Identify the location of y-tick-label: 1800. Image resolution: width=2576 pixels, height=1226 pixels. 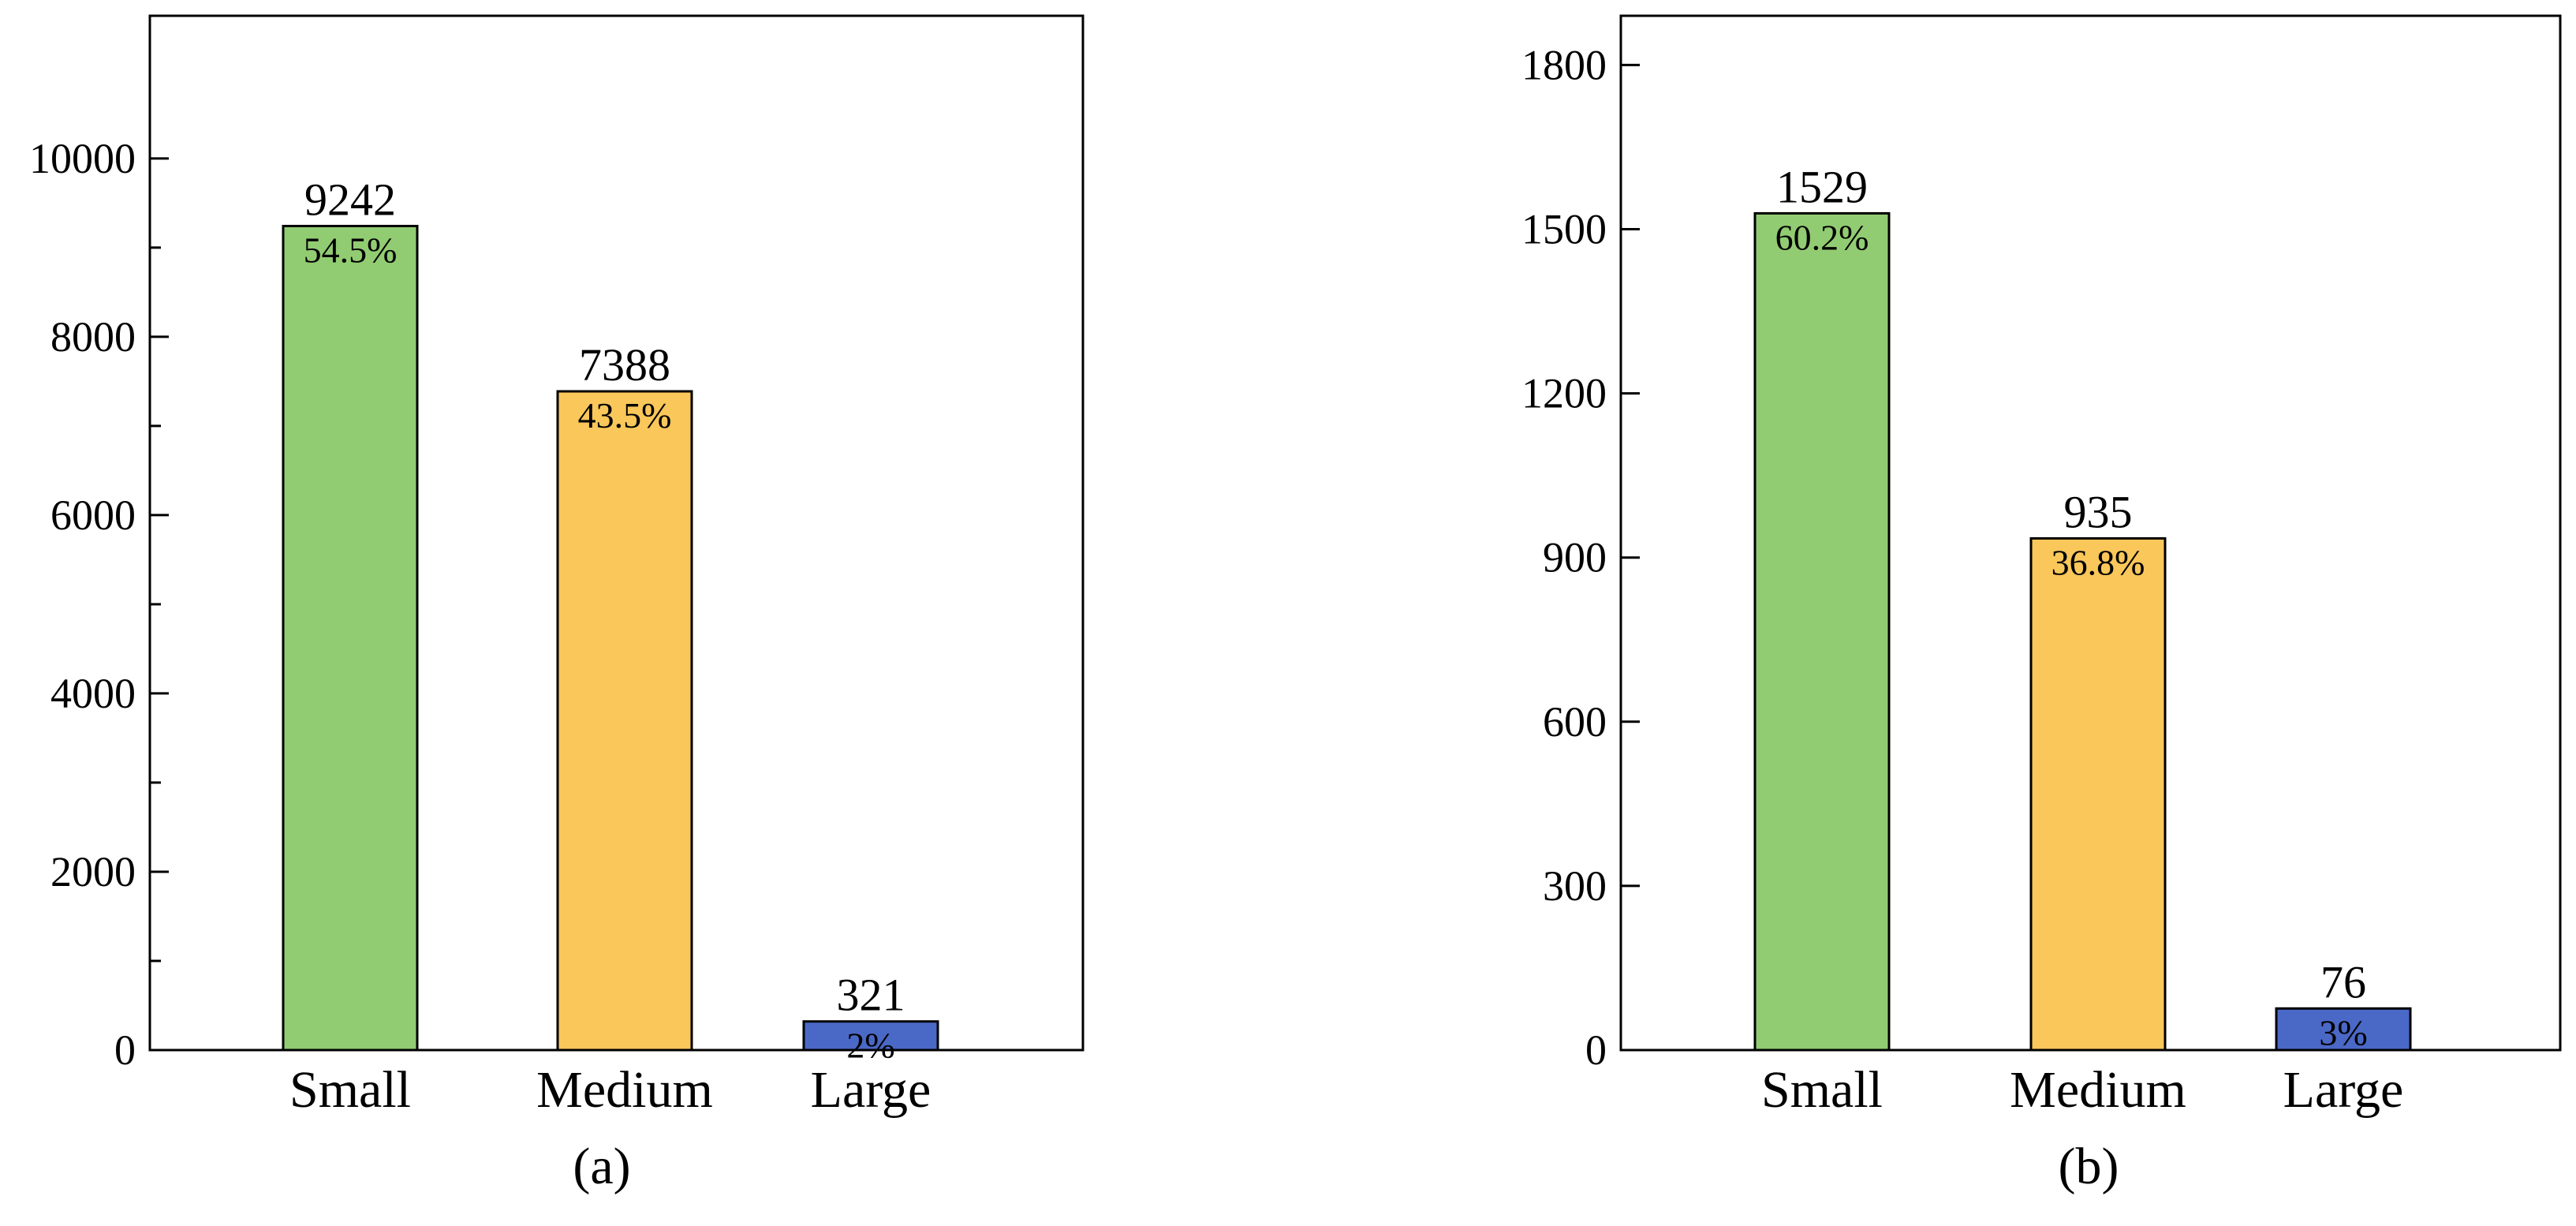
(1564, 64).